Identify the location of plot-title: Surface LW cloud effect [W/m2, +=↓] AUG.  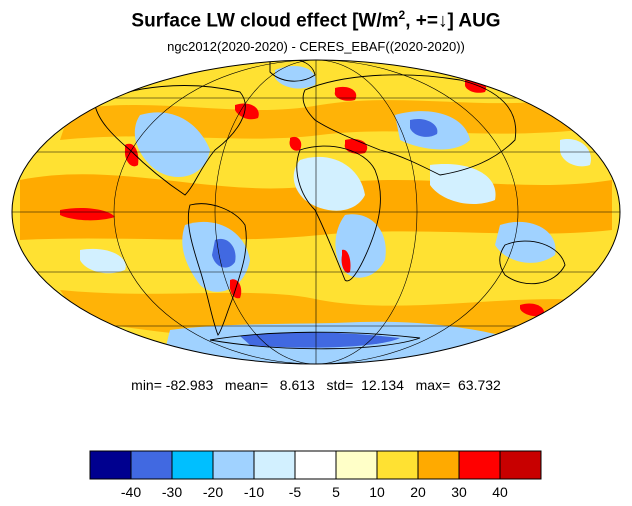
(316, 20).